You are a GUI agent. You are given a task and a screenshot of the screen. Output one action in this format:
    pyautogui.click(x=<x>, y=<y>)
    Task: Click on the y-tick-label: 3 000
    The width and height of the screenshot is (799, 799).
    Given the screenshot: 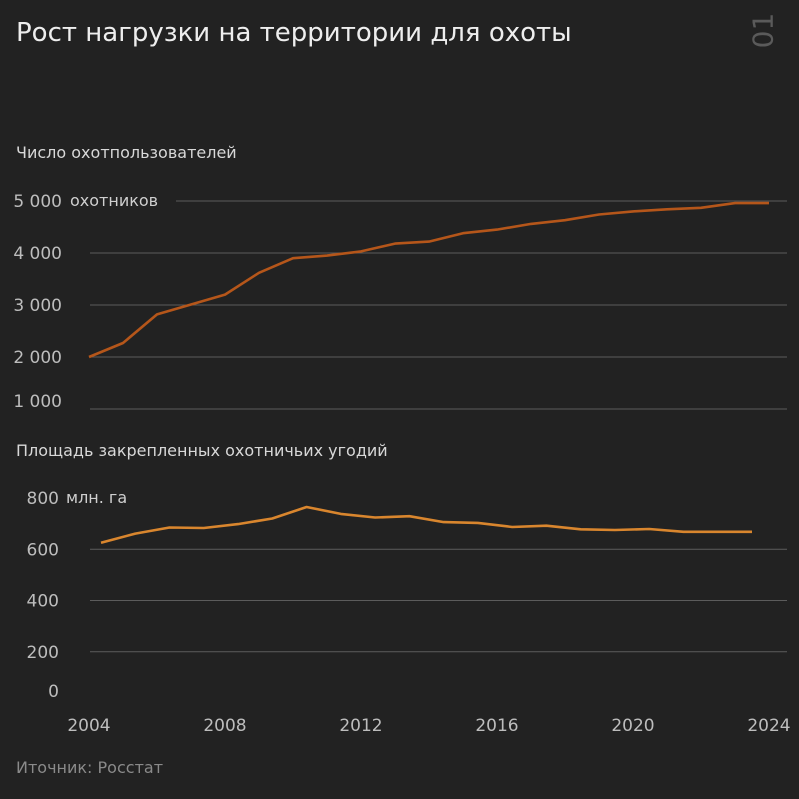 What is the action you would take?
    pyautogui.click(x=37, y=306)
    